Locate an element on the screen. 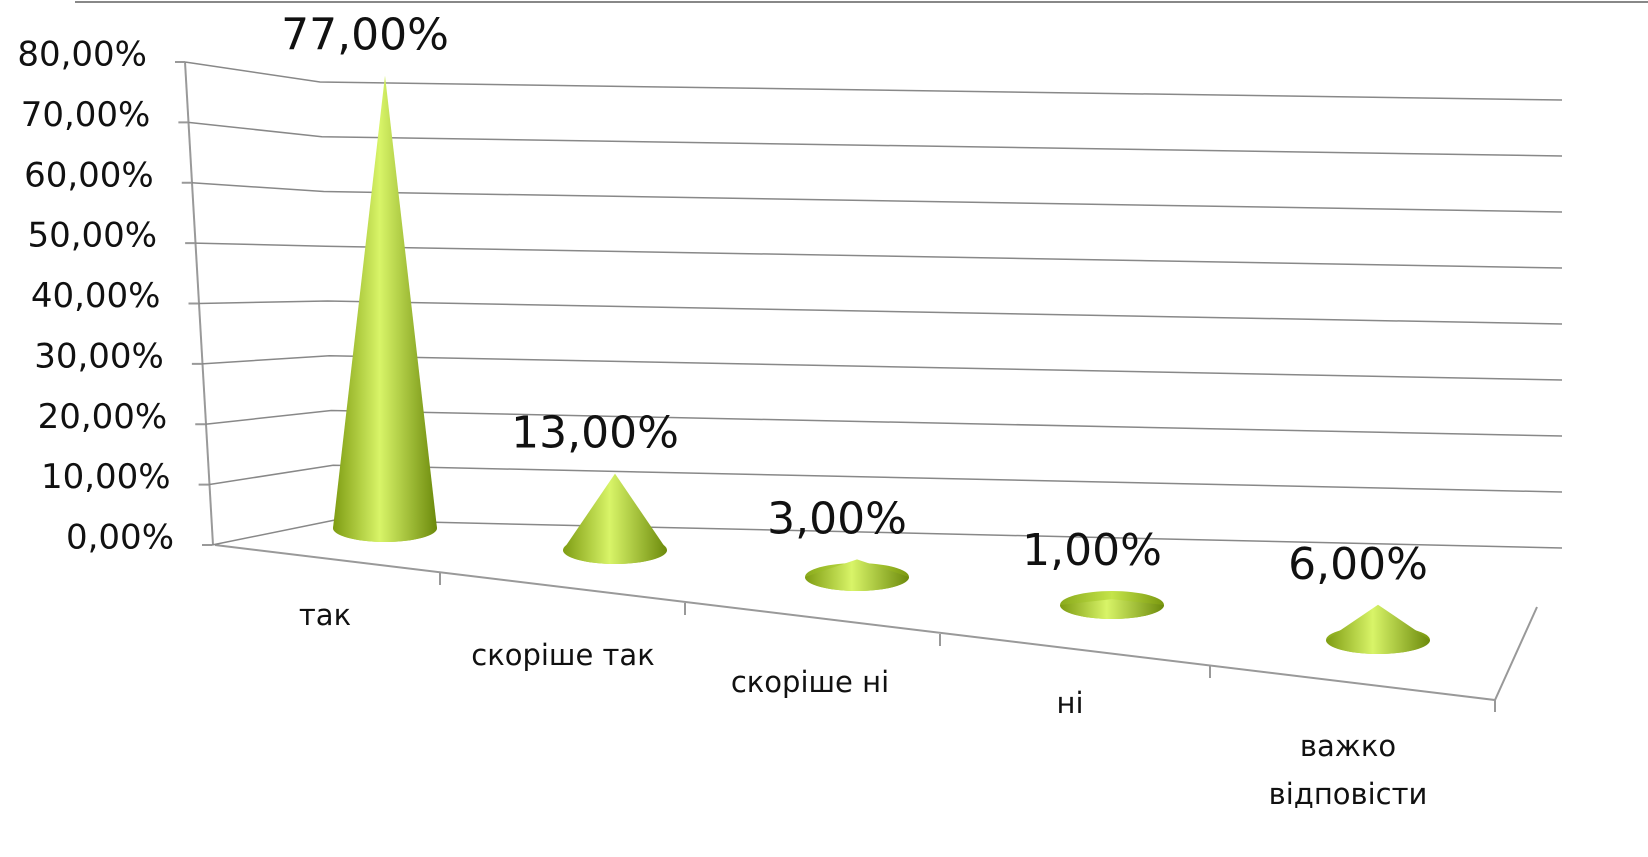  x-tick-label: ні is located at coordinates (1070, 703).